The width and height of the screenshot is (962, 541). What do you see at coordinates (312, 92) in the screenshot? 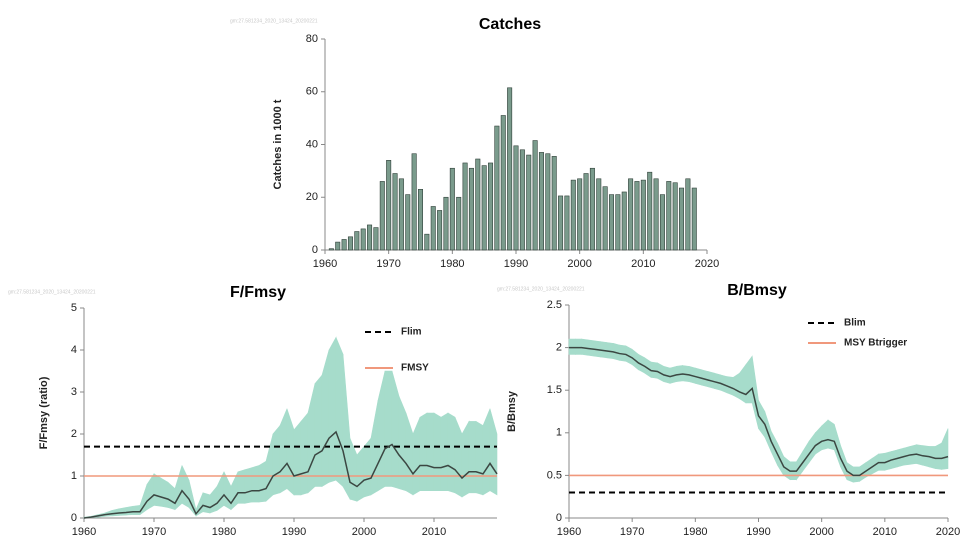
I see `y-tick-label: 60` at bounding box center [312, 92].